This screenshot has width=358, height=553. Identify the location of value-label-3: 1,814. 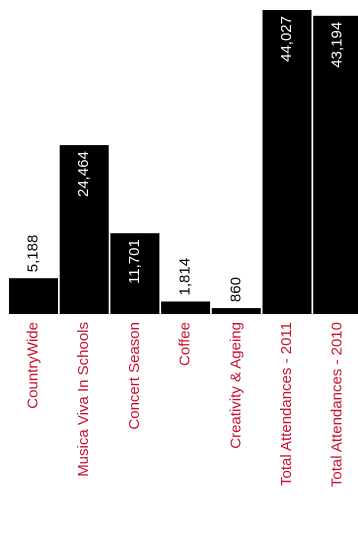
(185, 277).